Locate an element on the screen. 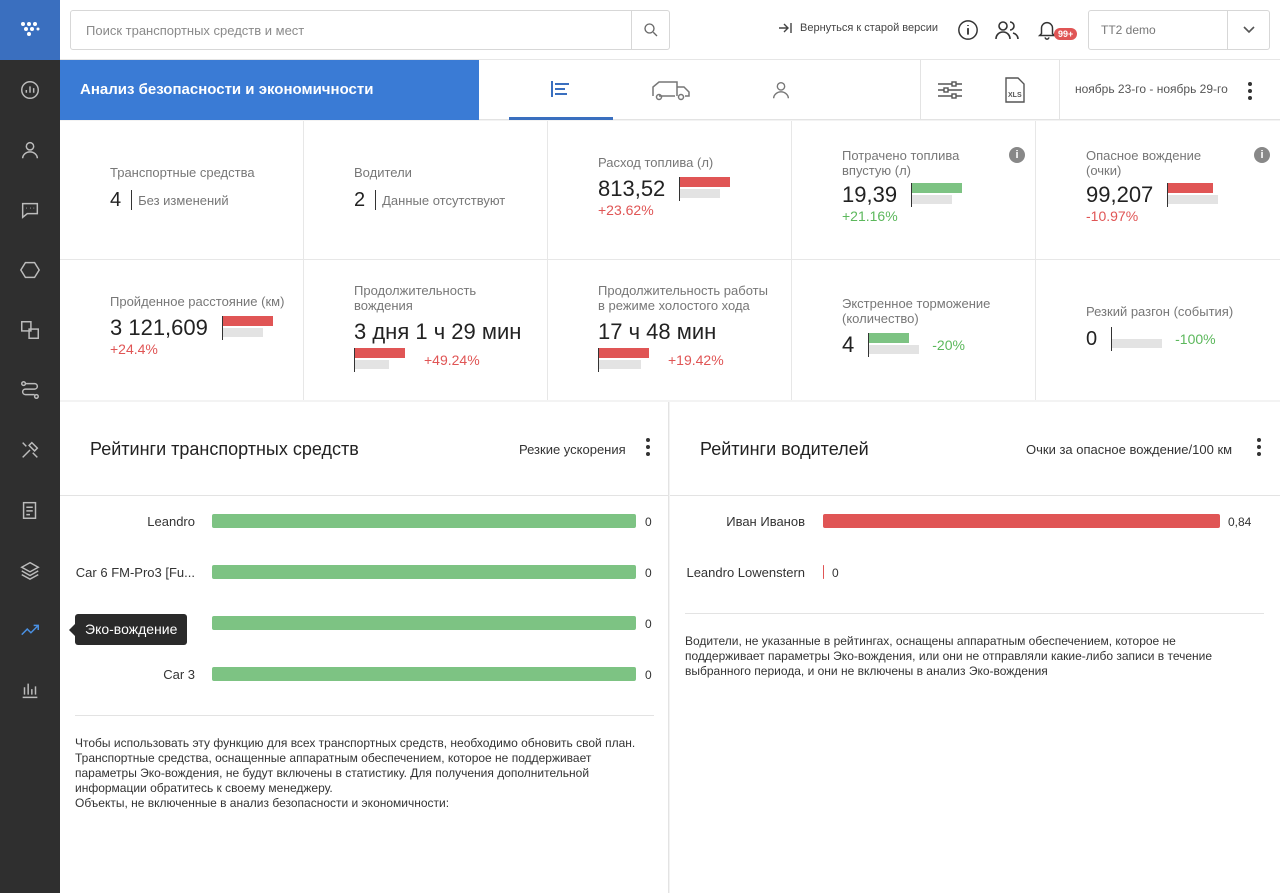 This screenshot has height=893, width=1280. sidebar-item-routes is located at coordinates (30, 390).